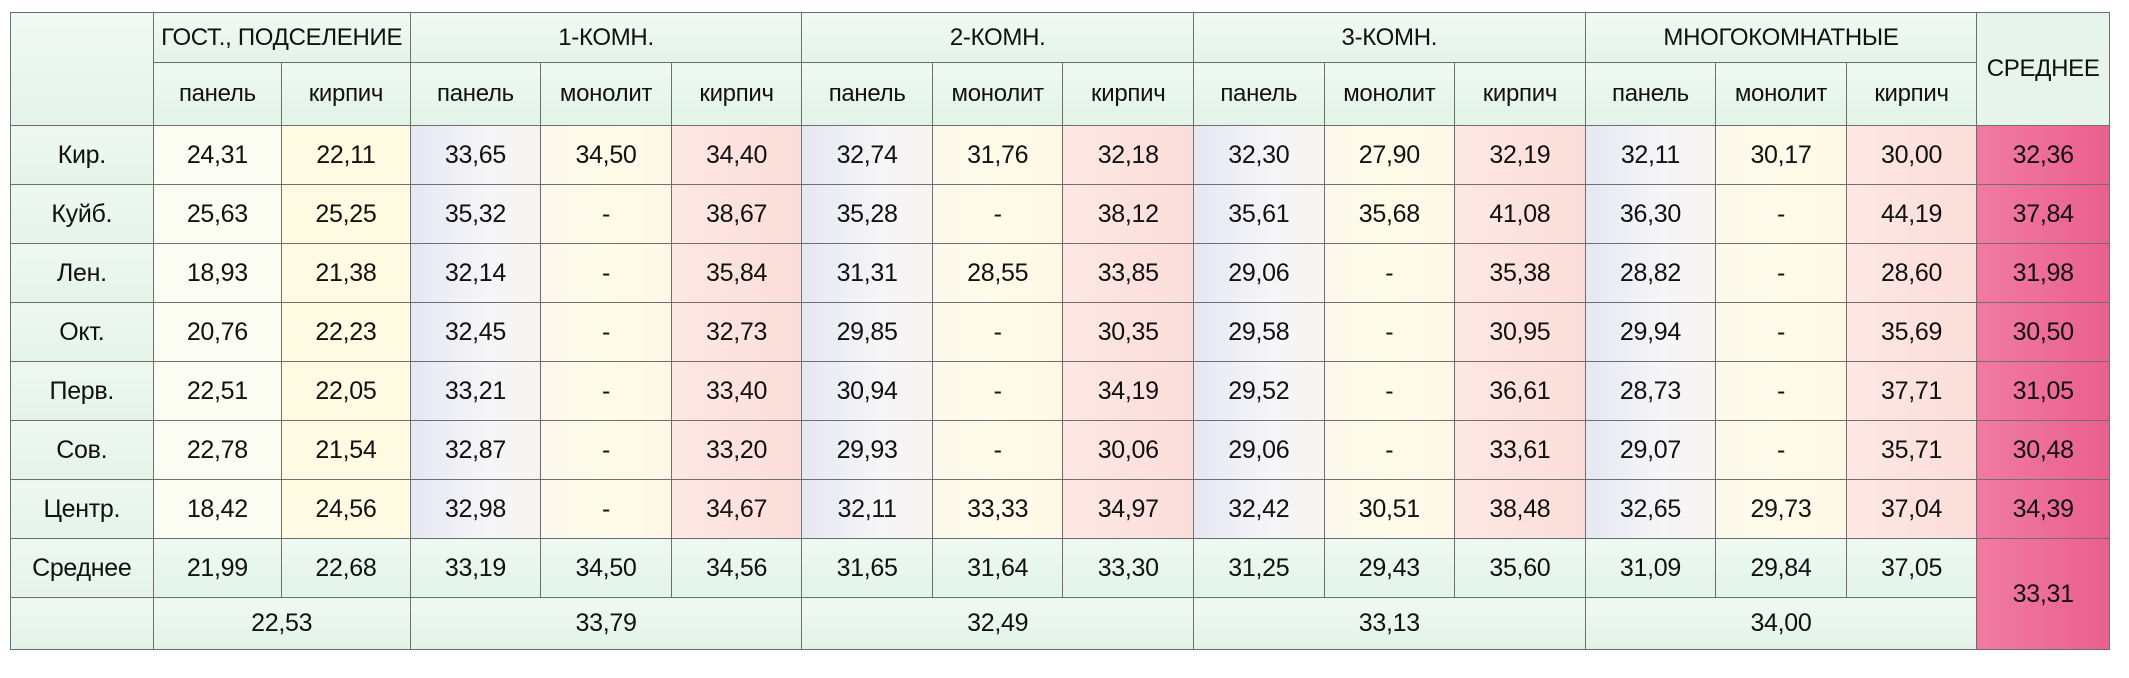 Image resolution: width=2129 pixels, height=678 pixels. Describe the element at coordinates (736, 273) in the screenshot. I see `table-cell: 35,84` at that location.